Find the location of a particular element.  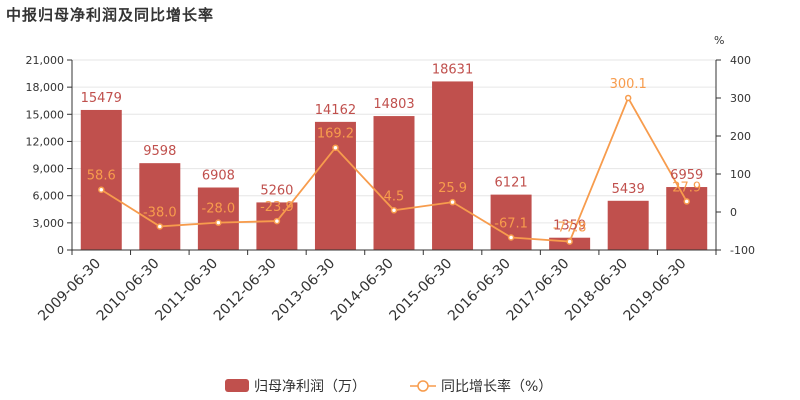

line-value-label: 25.9 is located at coordinates (452, 188).